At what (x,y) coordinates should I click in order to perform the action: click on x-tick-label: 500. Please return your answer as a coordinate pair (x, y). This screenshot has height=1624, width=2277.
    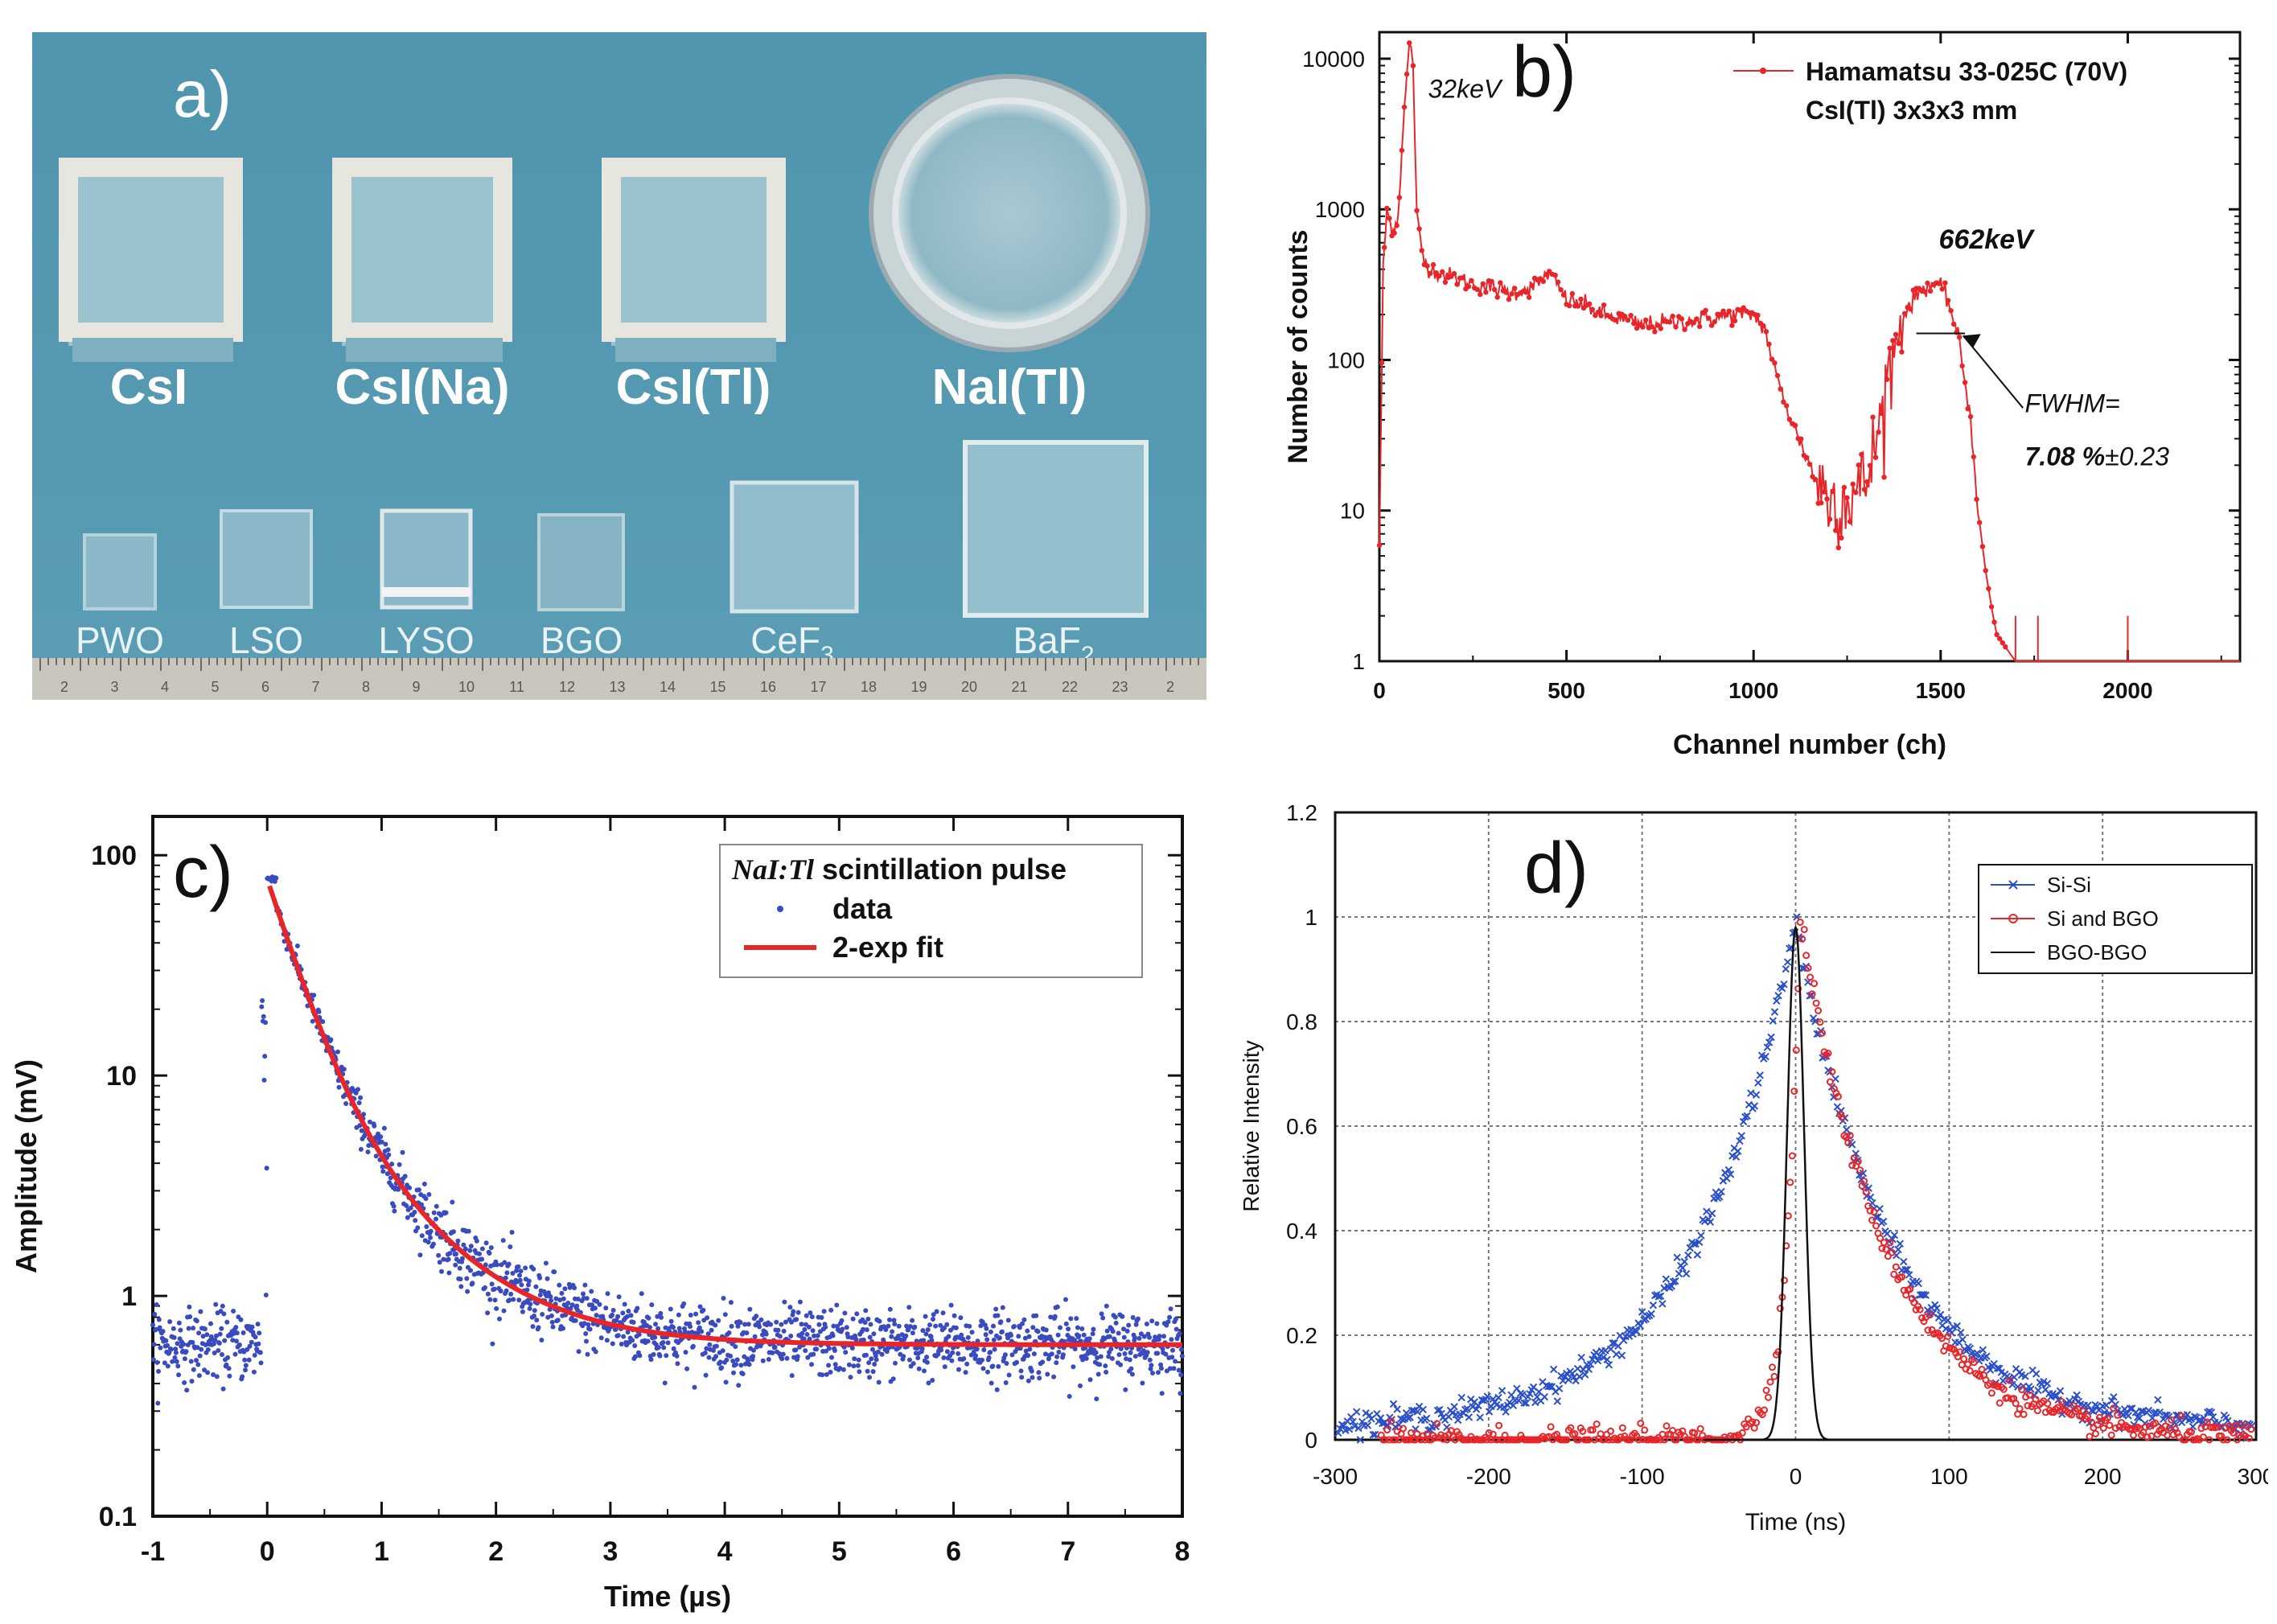
    Looking at the image, I should click on (1566, 691).